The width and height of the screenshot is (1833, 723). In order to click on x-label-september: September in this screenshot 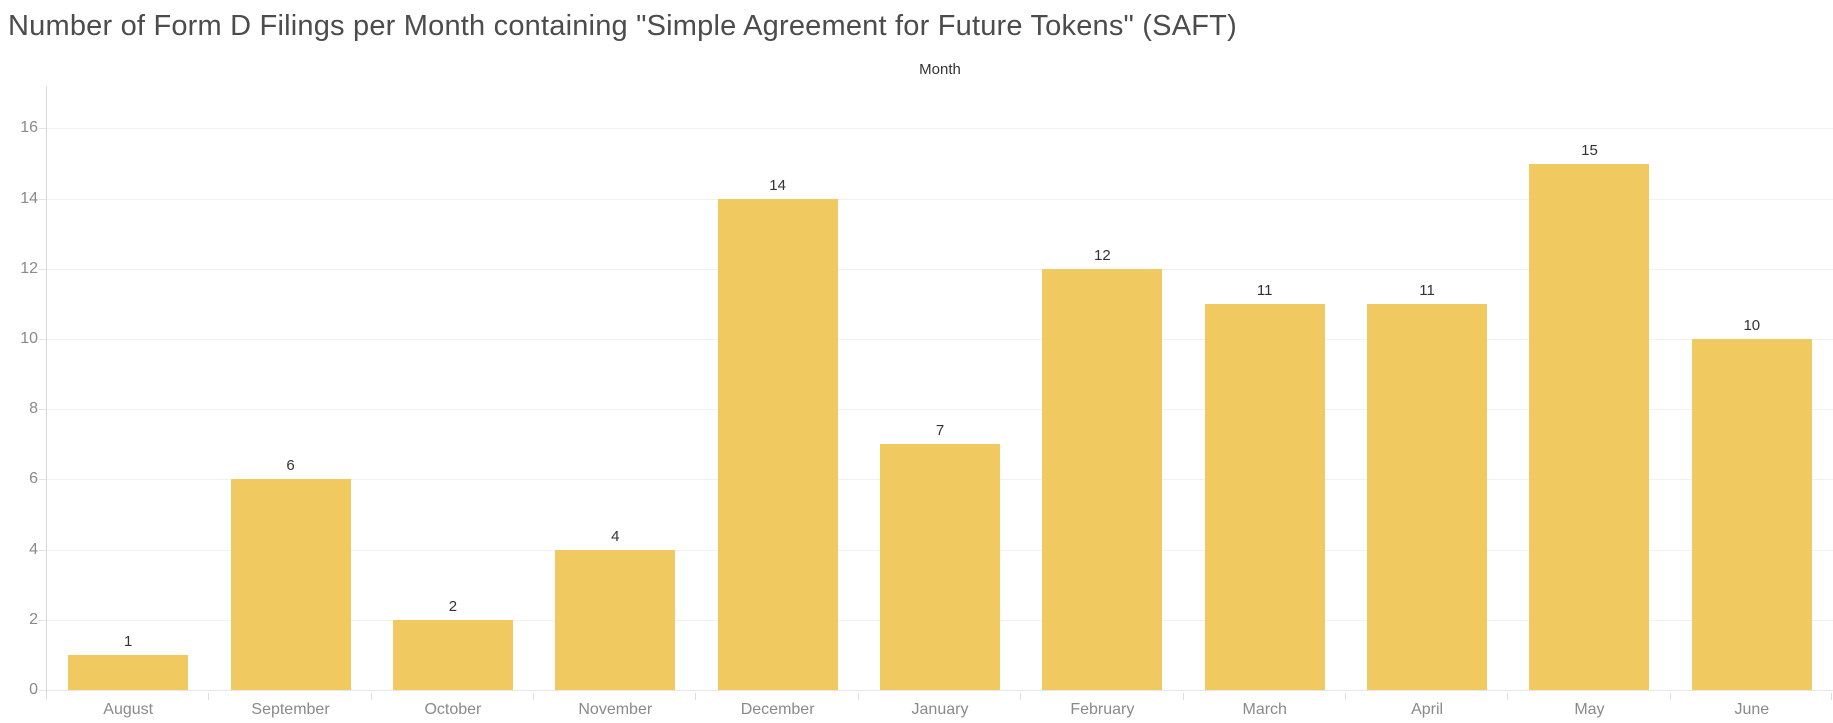, I will do `click(290, 709)`.